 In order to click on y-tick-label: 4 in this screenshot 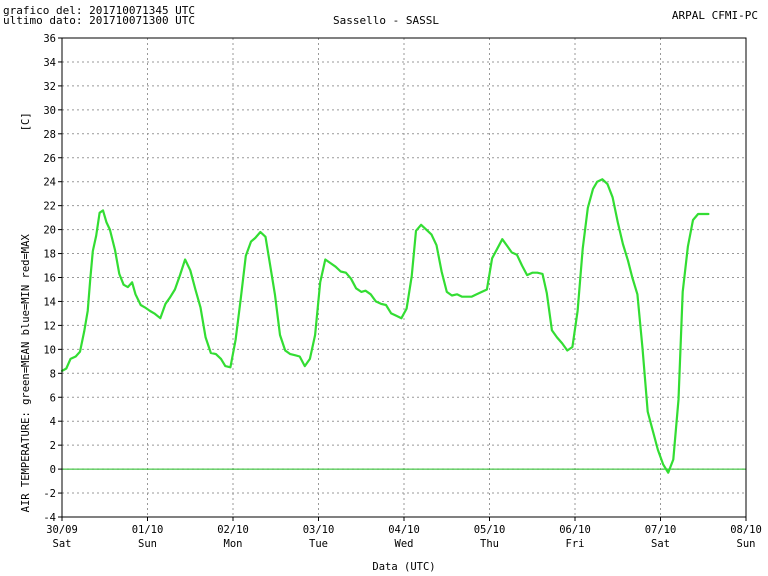, I will do `click(53, 422)`.